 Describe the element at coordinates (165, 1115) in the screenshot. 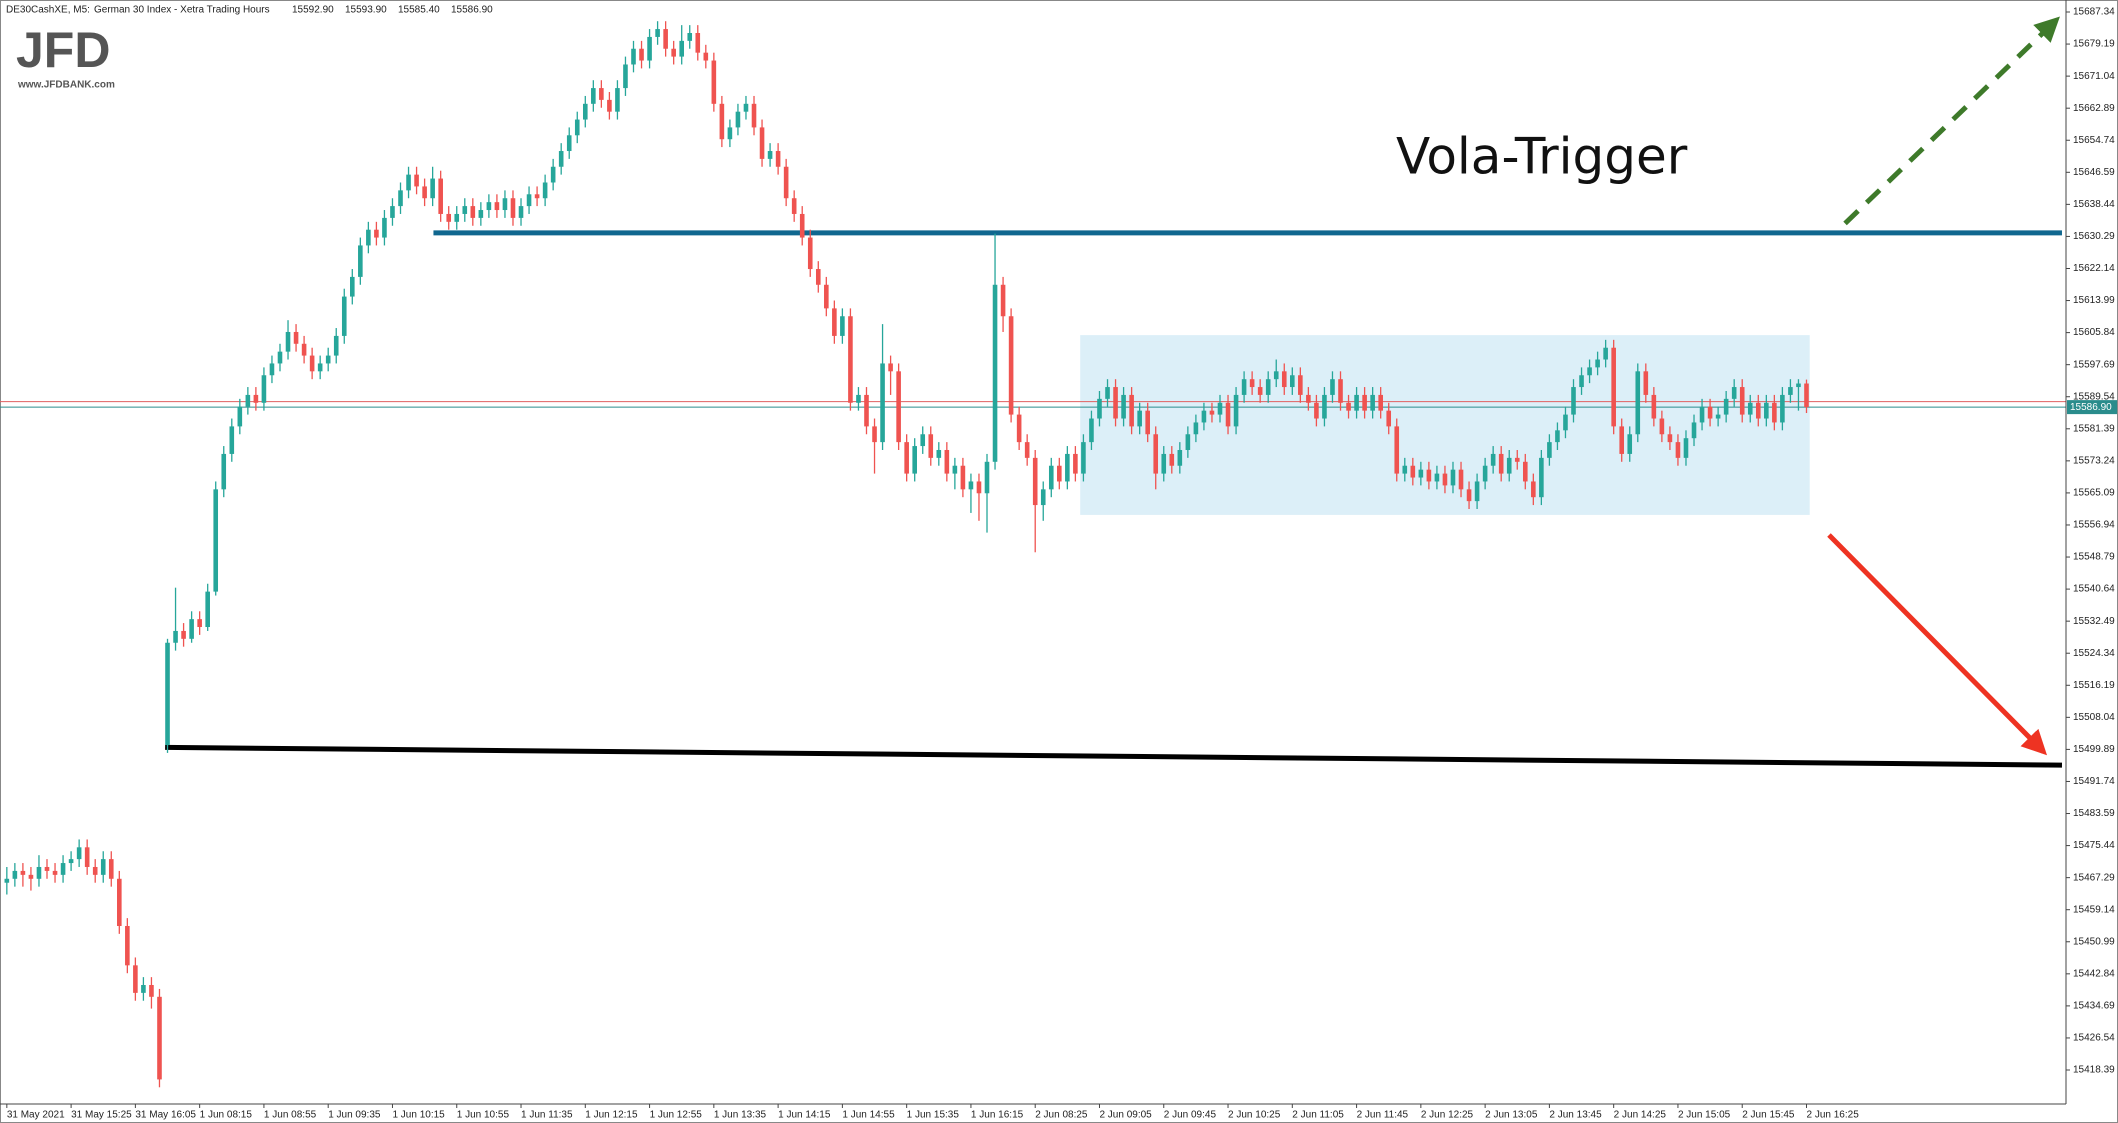

I see `x-tick-label: 31 May 16:05` at that location.